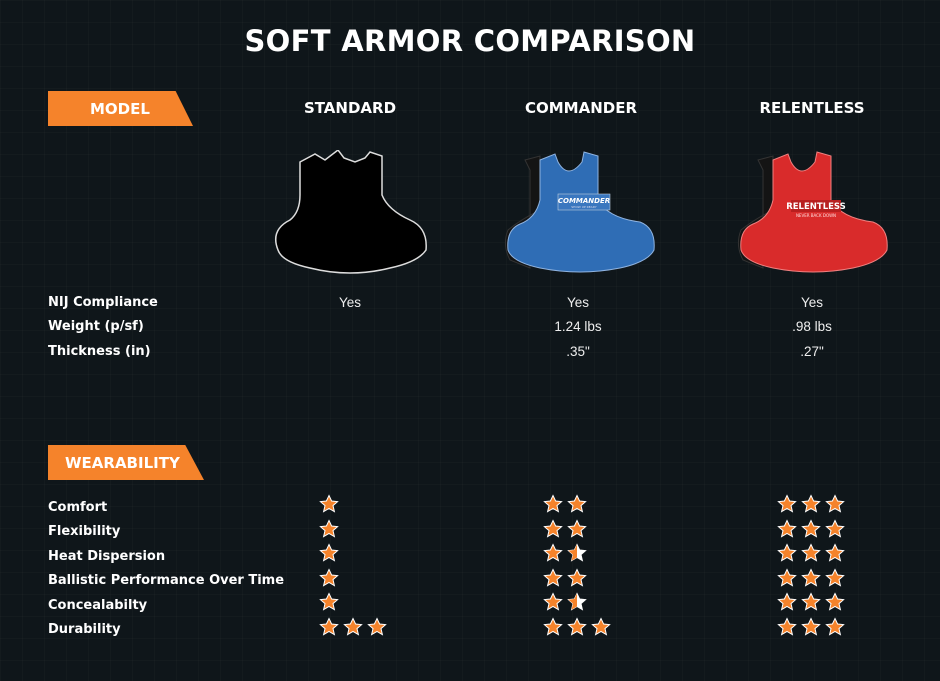 This screenshot has height=681, width=940. Describe the element at coordinates (84, 629) in the screenshot. I see `wear-label-durability: Durability` at that location.